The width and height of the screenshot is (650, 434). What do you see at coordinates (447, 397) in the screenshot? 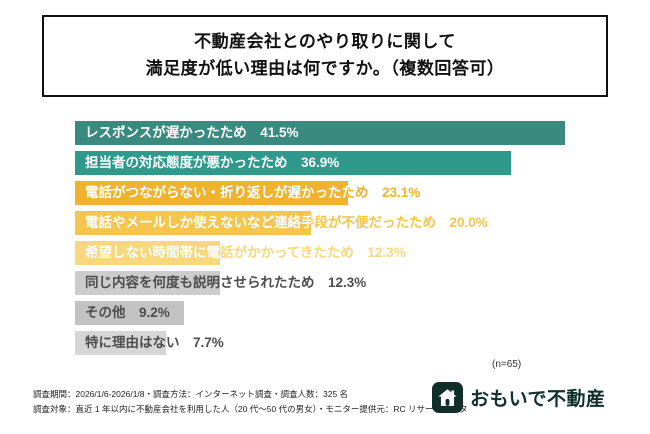
I see `house-icon` at bounding box center [447, 397].